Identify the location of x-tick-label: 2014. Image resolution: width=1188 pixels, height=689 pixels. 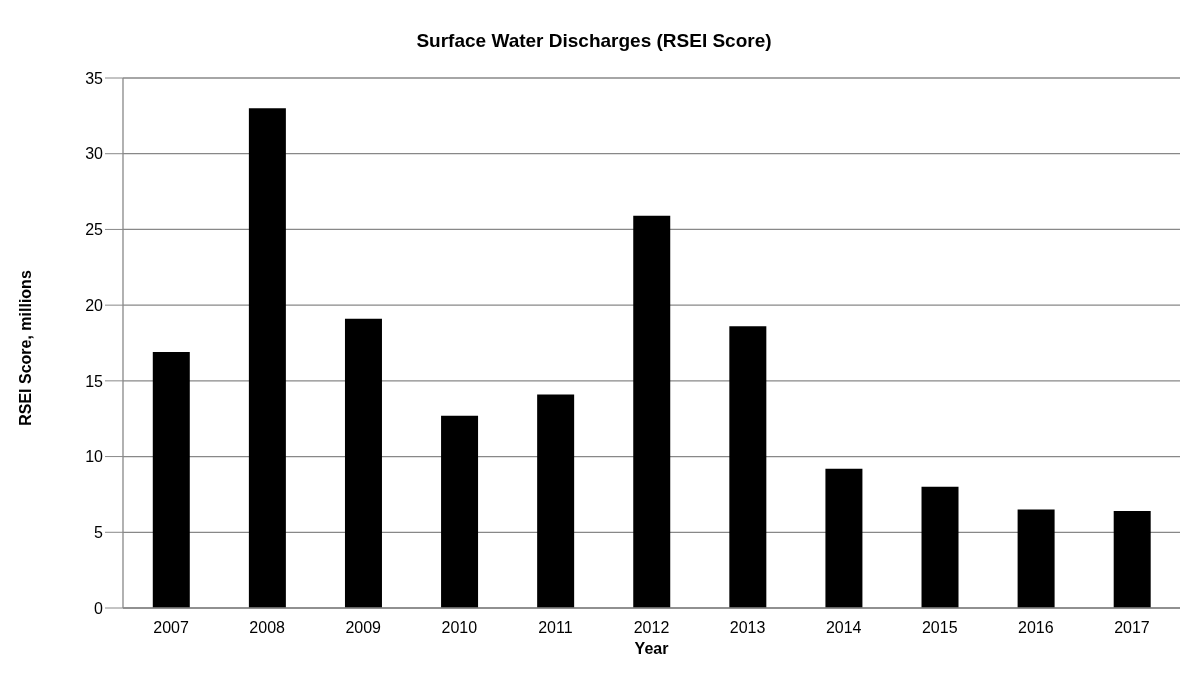
(843, 628).